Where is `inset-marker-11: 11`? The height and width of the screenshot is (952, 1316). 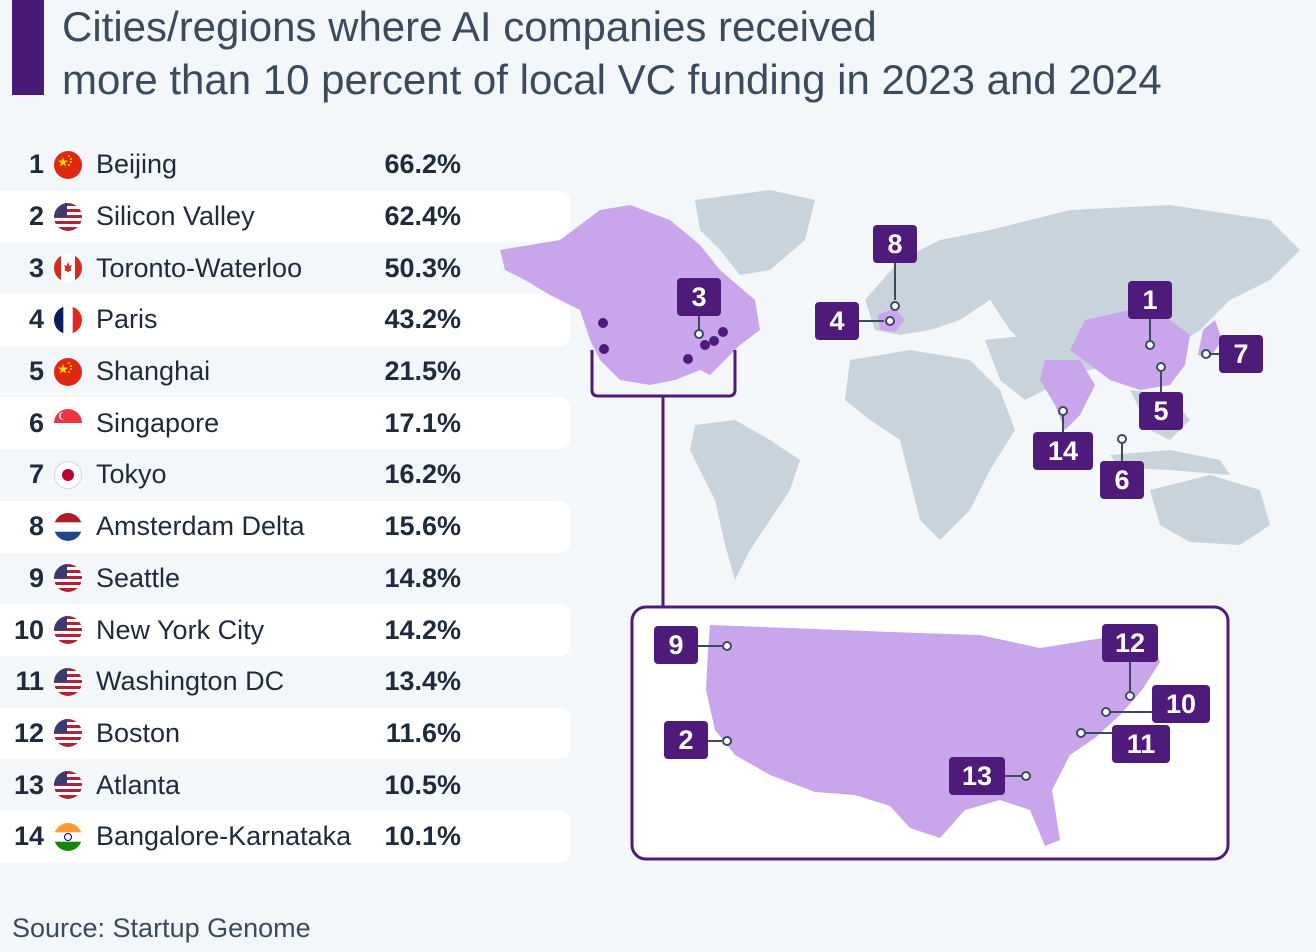
inset-marker-11: 11 is located at coordinates (1123, 744).